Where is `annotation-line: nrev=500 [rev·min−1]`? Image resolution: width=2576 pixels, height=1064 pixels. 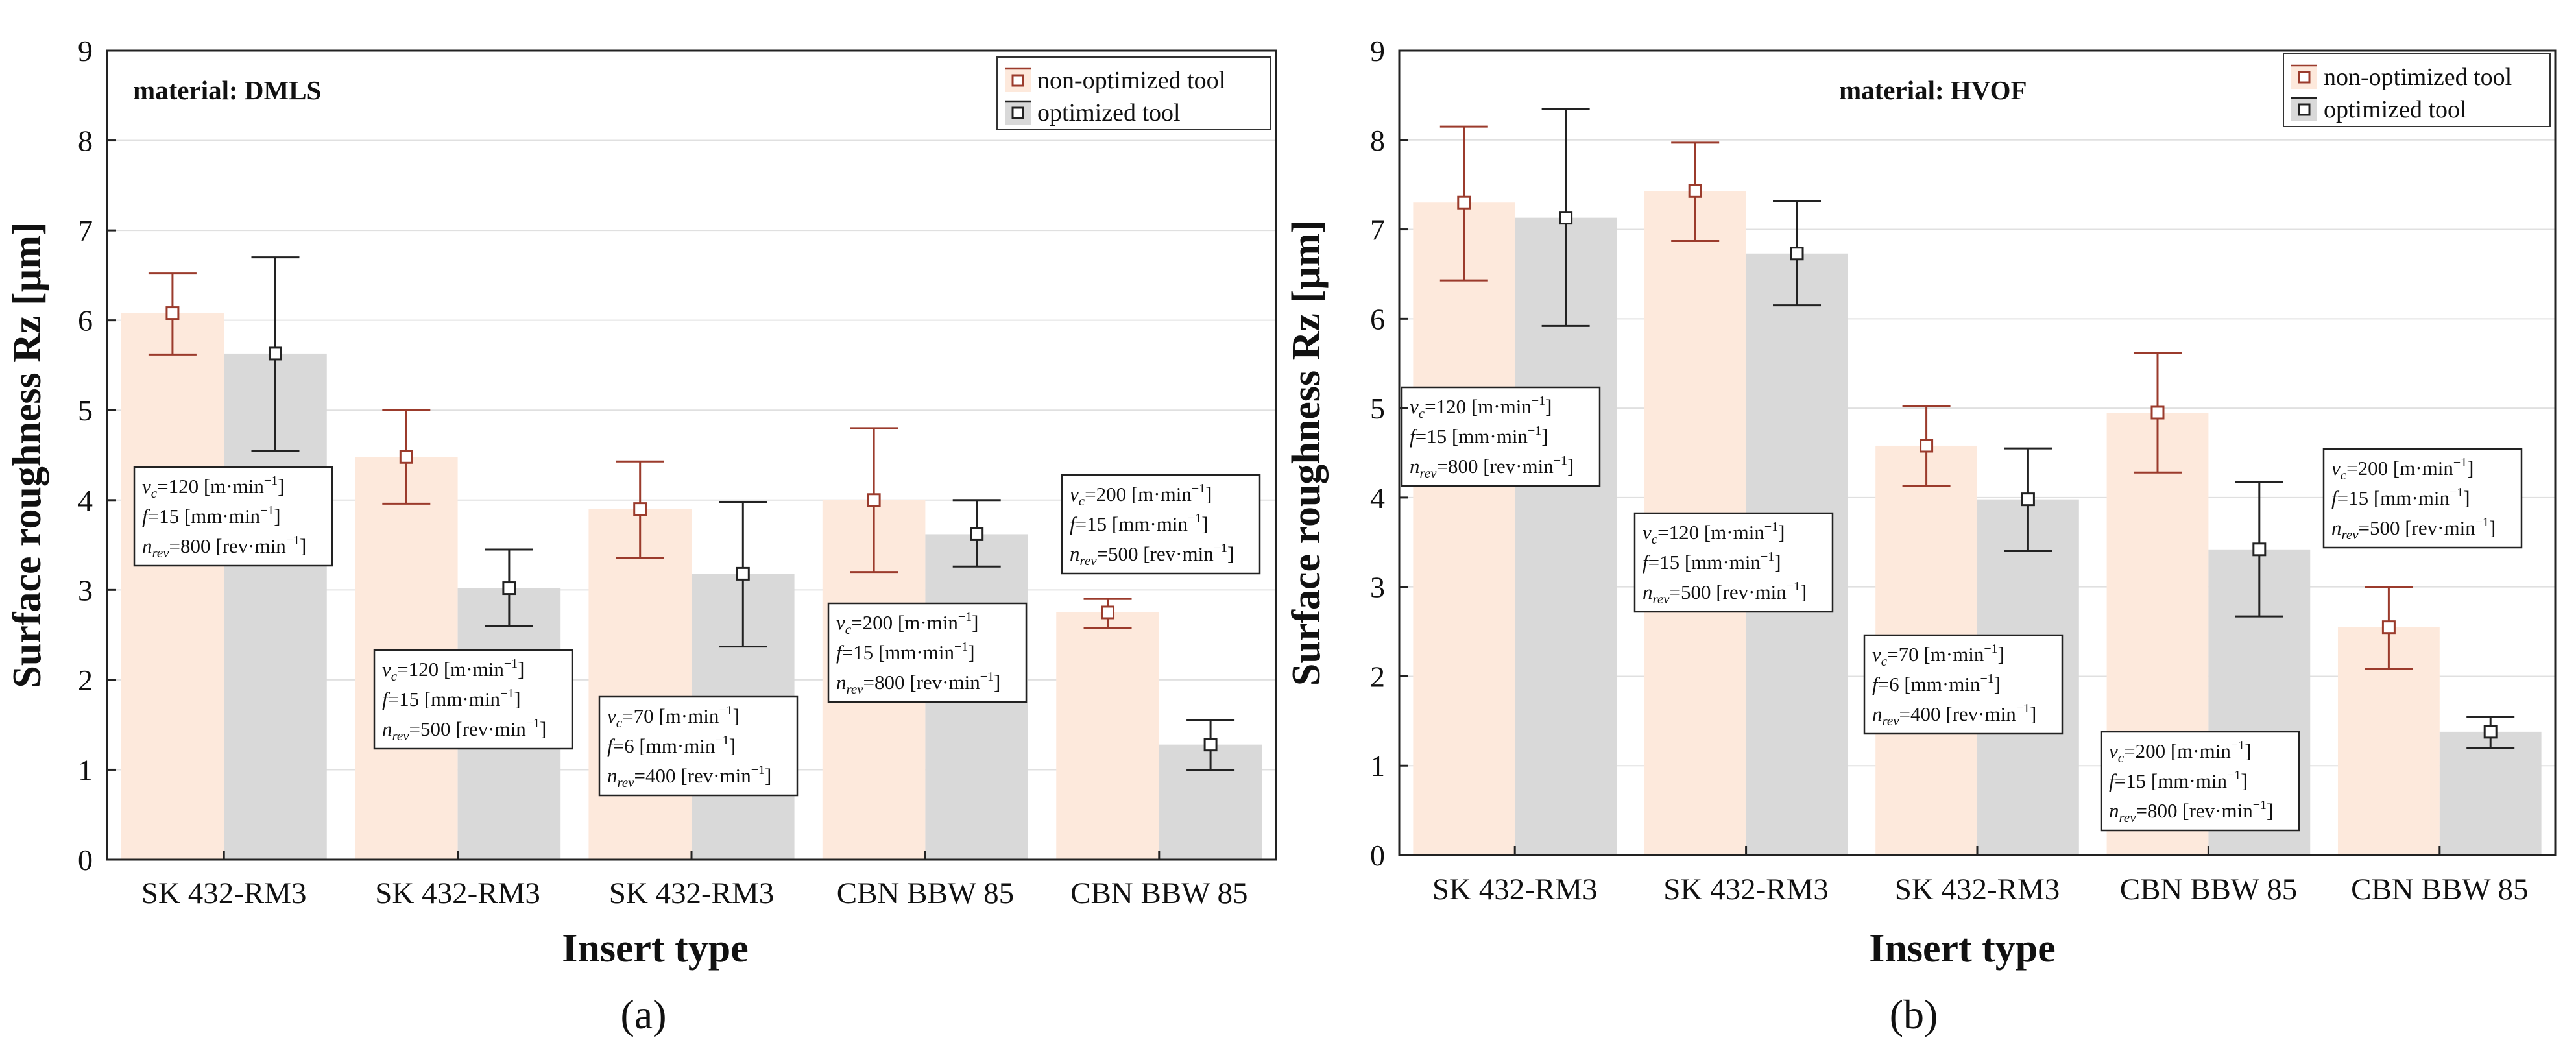 annotation-line: nrev=500 [rev·min−1] is located at coordinates (2413, 528).